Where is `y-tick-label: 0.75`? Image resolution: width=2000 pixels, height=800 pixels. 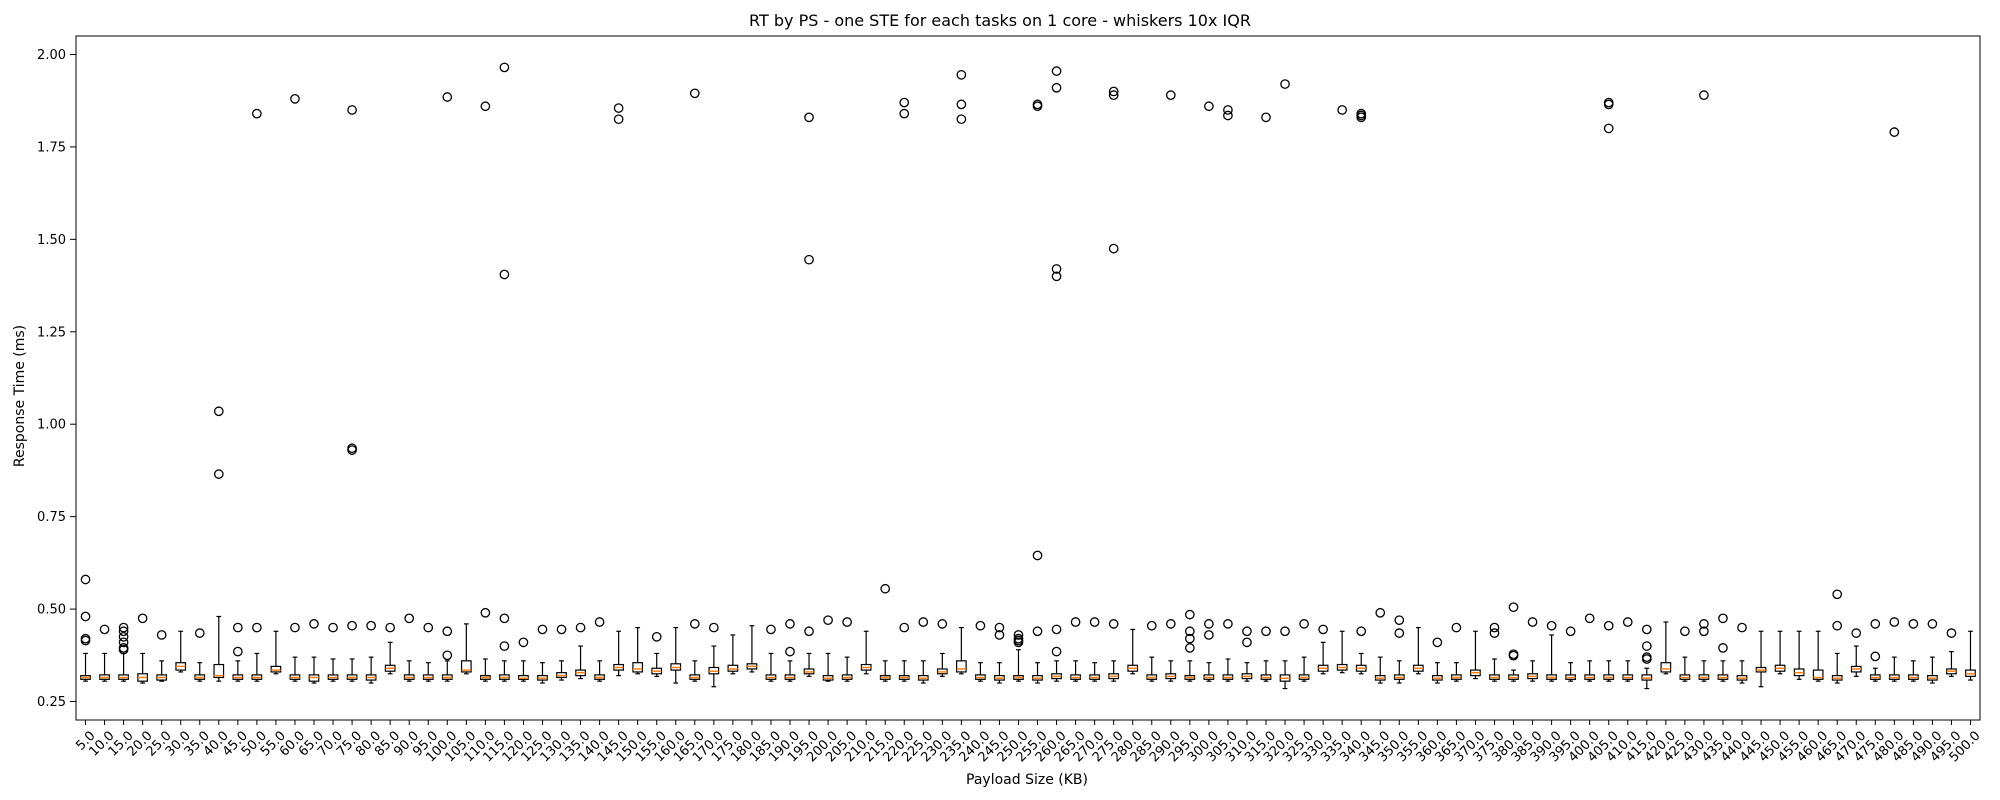
y-tick-label: 0.75 is located at coordinates (51, 517).